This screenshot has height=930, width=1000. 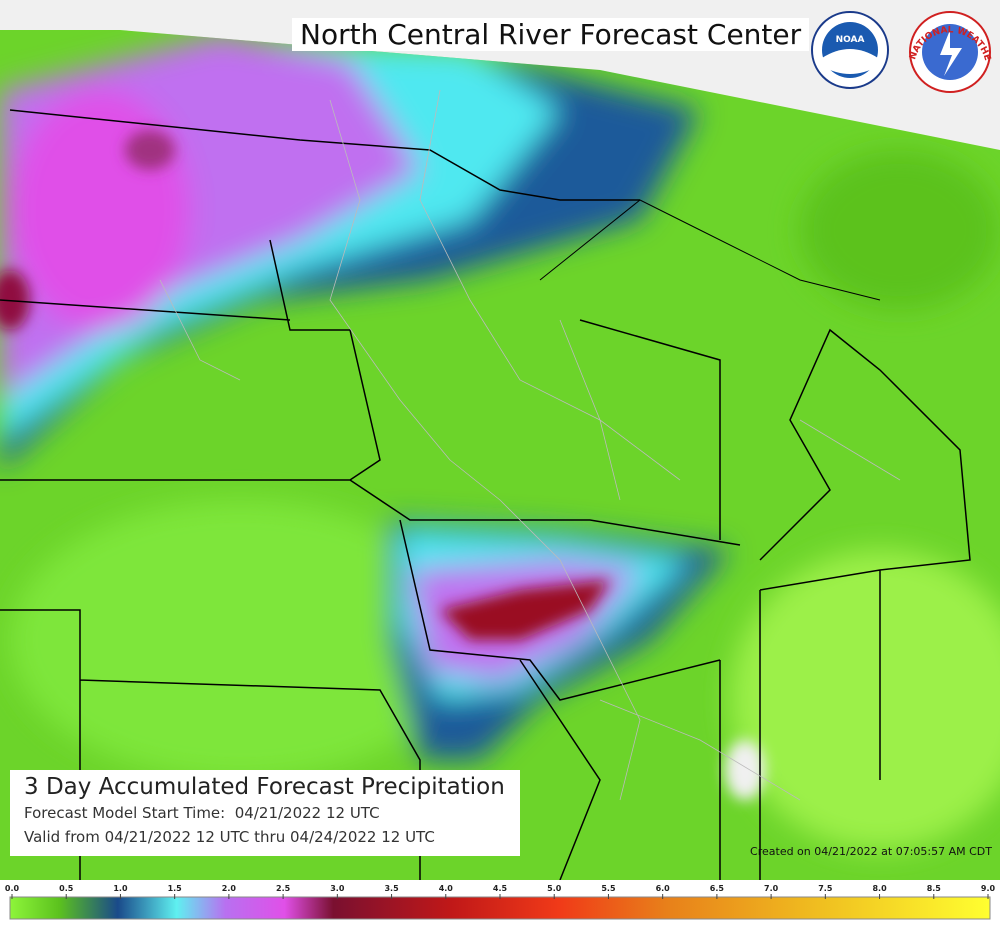 What do you see at coordinates (264, 787) in the screenshot?
I see `caption-title: 3 Day Accumulated Forecast Precipitation` at bounding box center [264, 787].